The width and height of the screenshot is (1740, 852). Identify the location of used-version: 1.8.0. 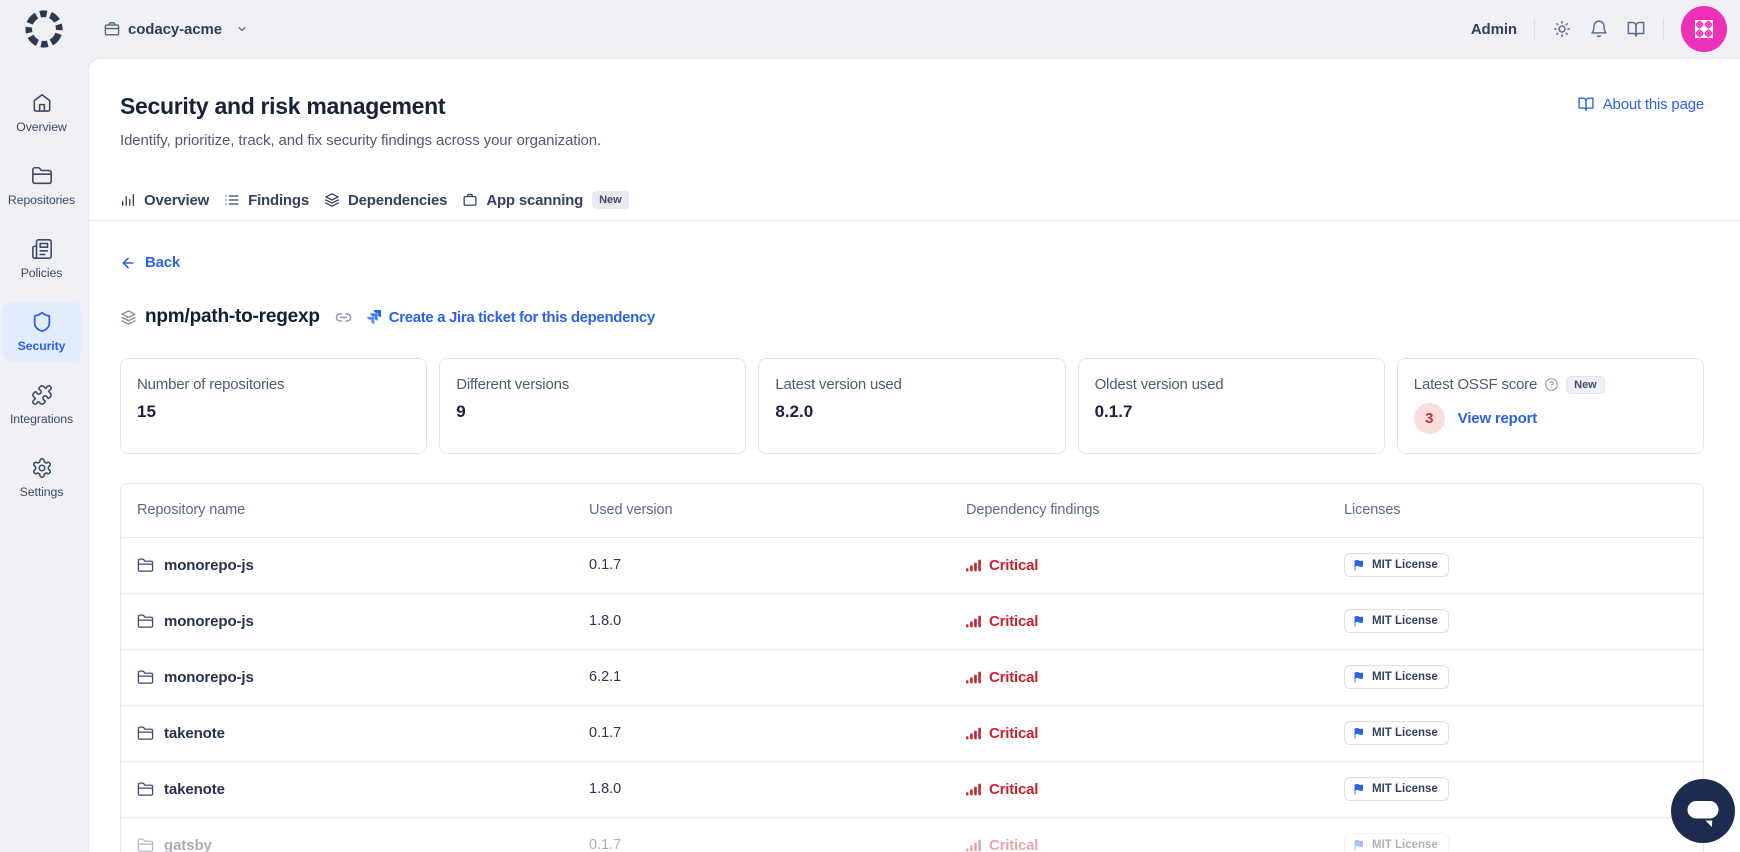
(605, 621).